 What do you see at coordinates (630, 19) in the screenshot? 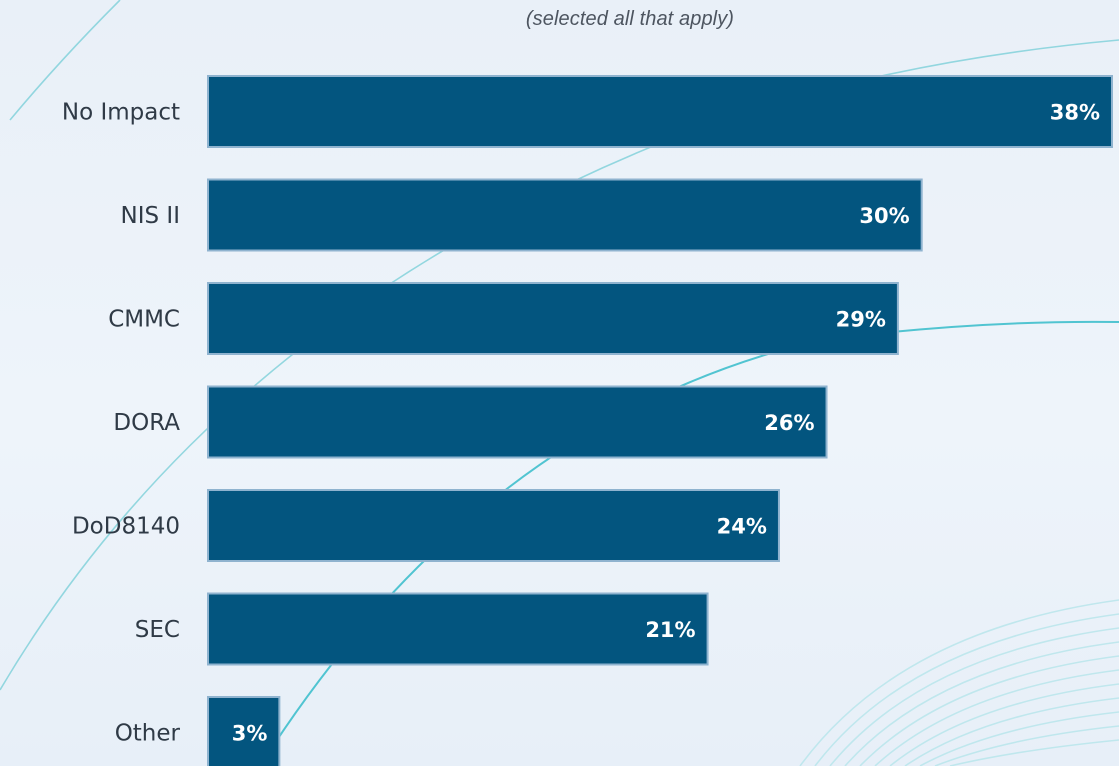
I see `chart-subtitle: (selected all that apply)` at bounding box center [630, 19].